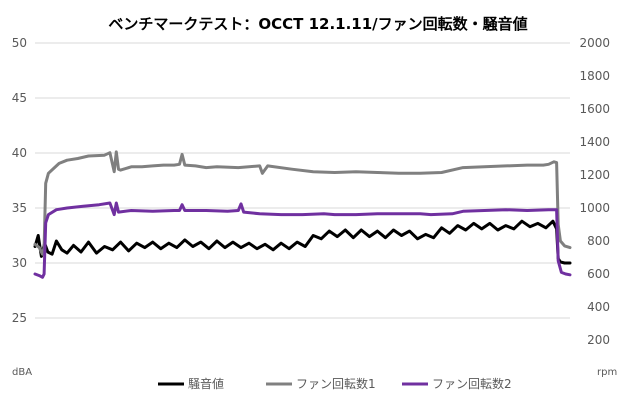 The image size is (620, 400). What do you see at coordinates (594, 191) in the screenshot?
I see `right-axis-ticks: 200 400 600 800 1000 1200 1400 1600 1800 2000` at bounding box center [594, 191].